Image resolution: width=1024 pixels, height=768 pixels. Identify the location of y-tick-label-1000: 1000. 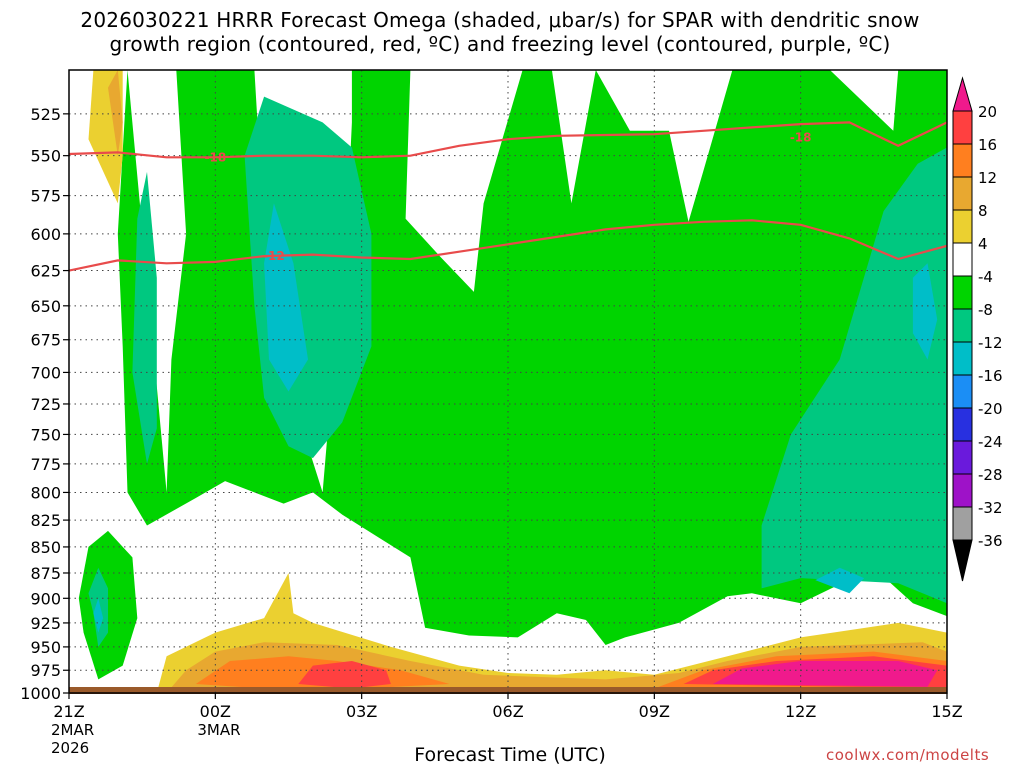
(40, 693).